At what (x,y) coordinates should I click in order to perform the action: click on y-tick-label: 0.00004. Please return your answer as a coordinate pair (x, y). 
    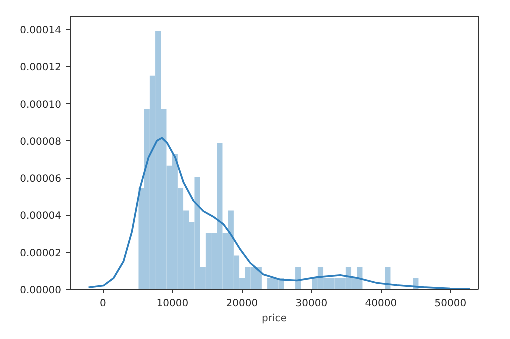
    Looking at the image, I should click on (41, 216).